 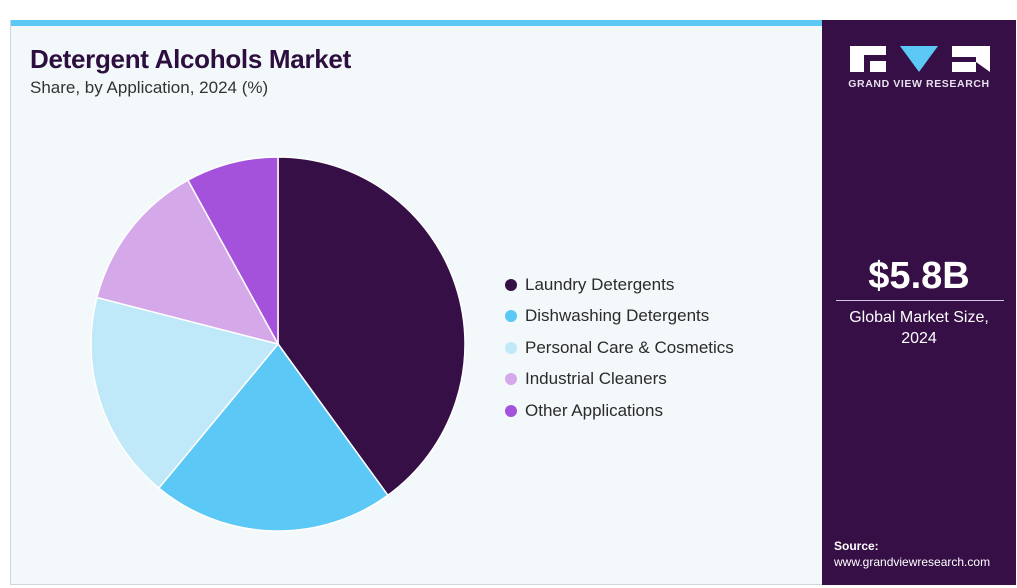 What do you see at coordinates (416, 23) in the screenshot?
I see `accent-bar` at bounding box center [416, 23].